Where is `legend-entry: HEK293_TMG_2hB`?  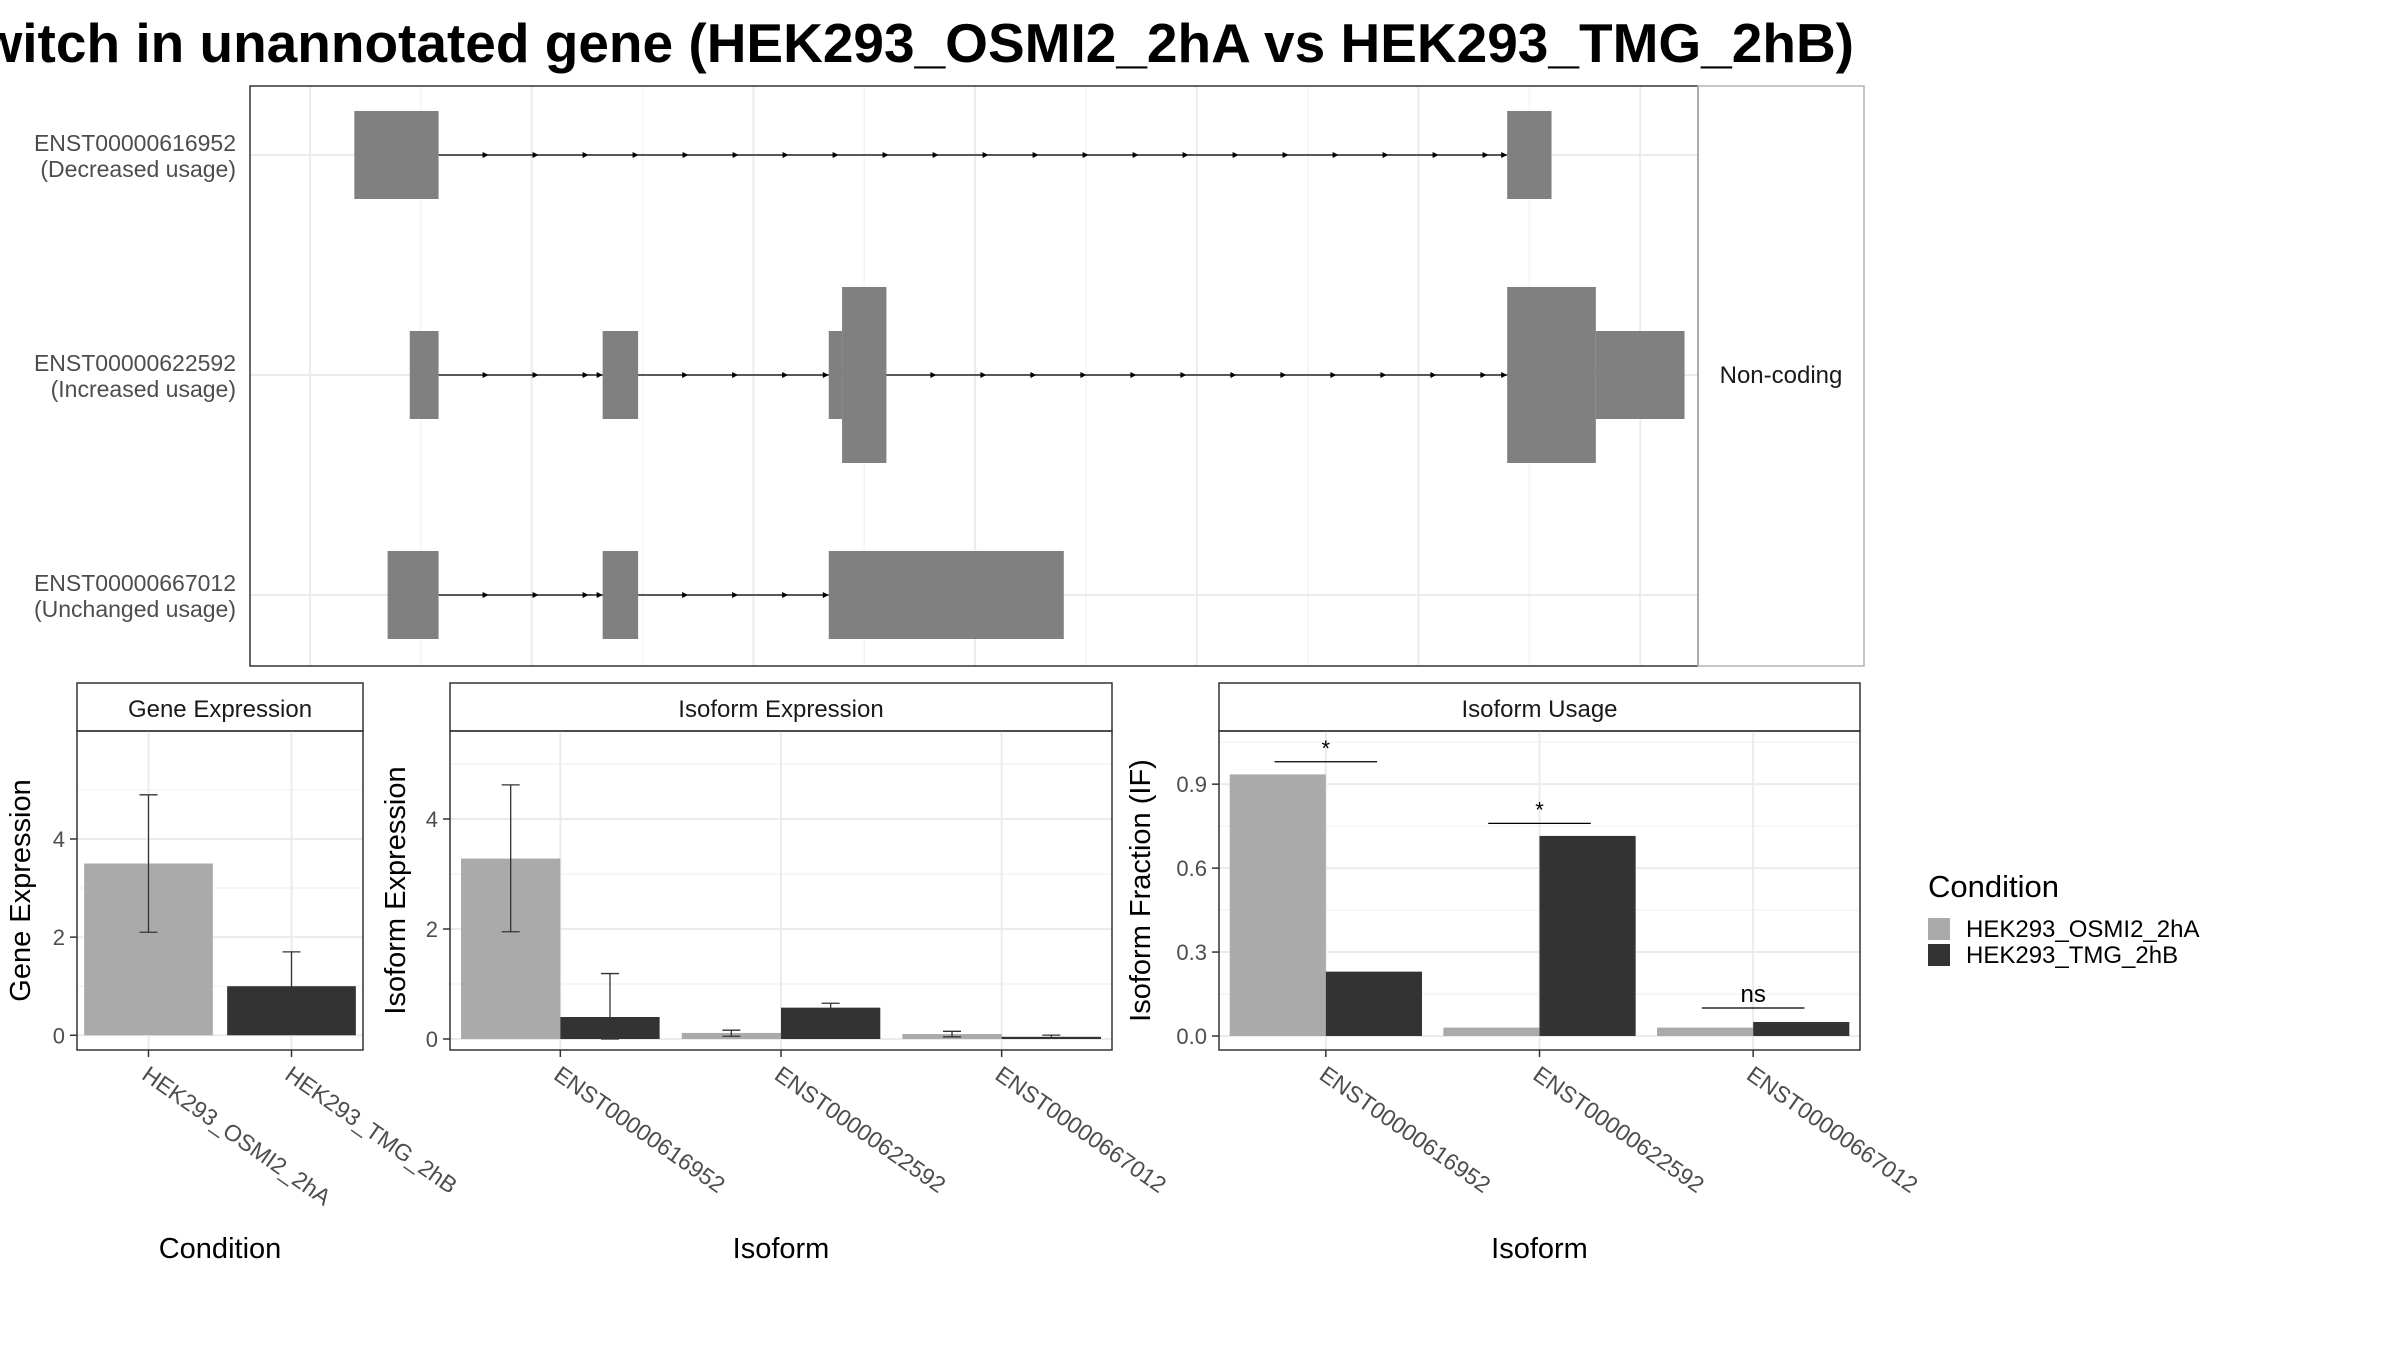 legend-entry: HEK293_TMG_2hB is located at coordinates (2072, 955).